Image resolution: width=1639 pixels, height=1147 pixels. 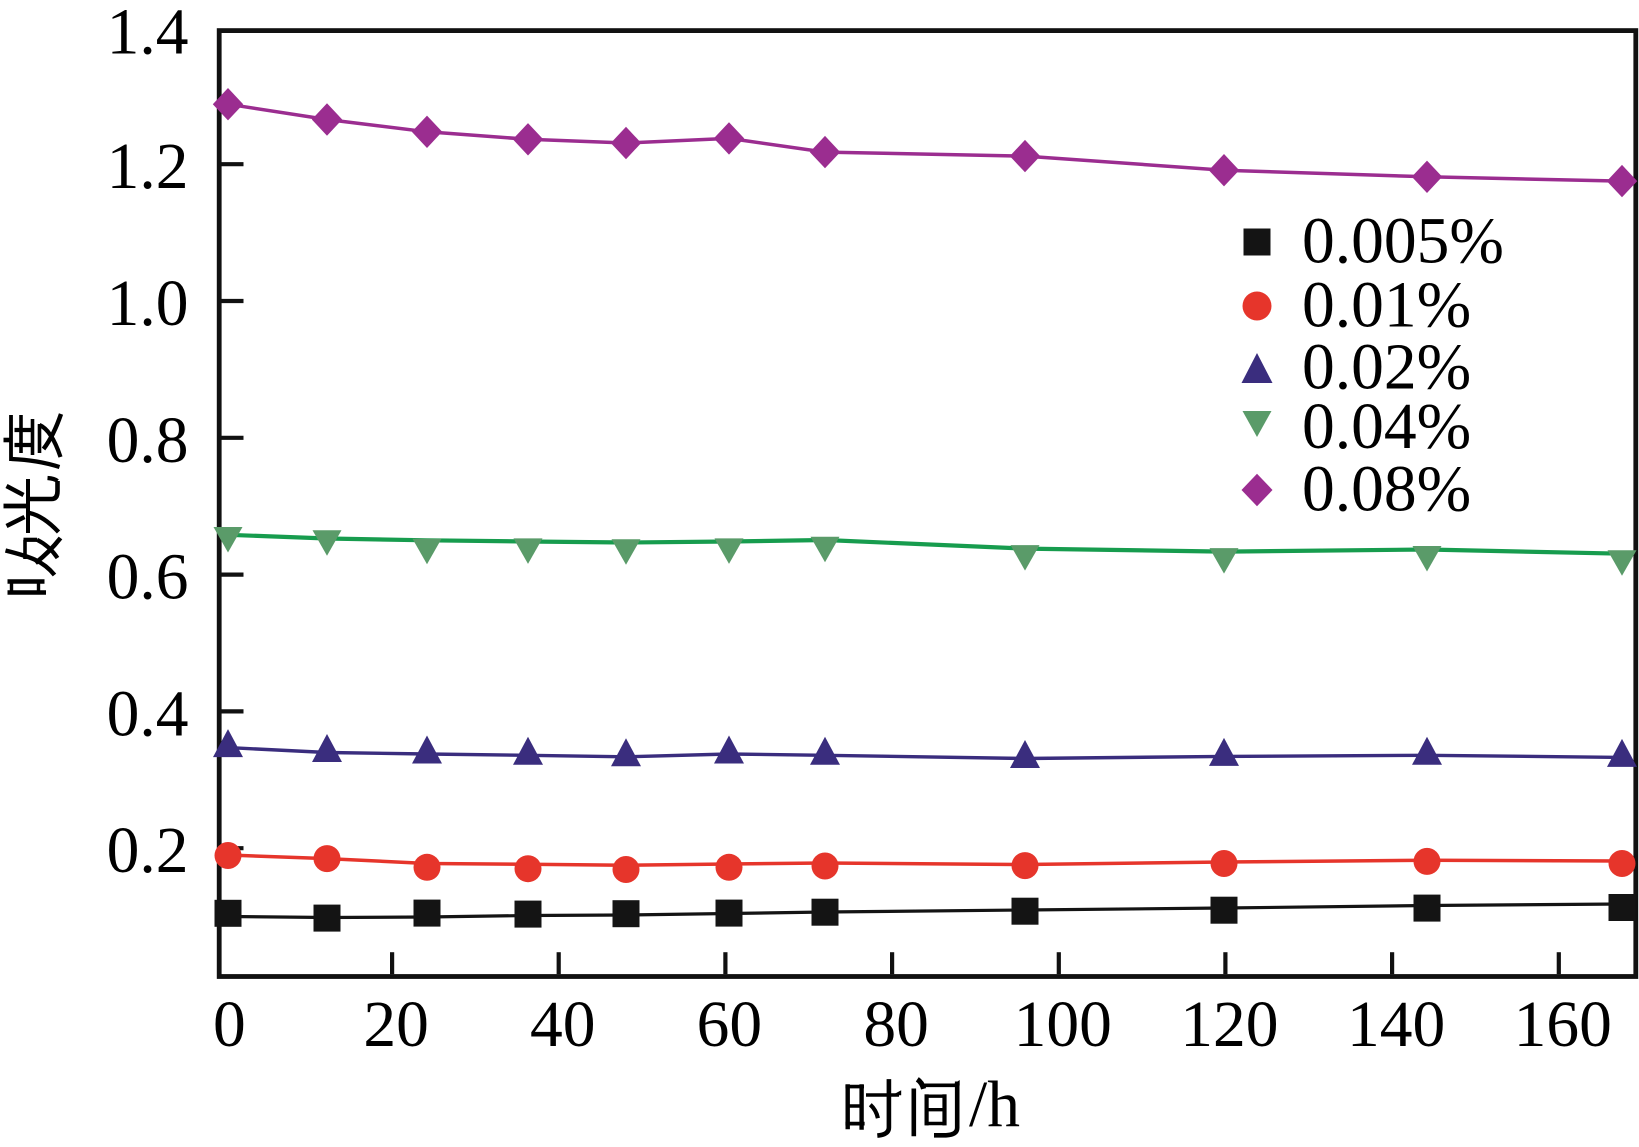 What do you see at coordinates (1563, 1025) in the screenshot?
I see `svg-text: 160` at bounding box center [1563, 1025].